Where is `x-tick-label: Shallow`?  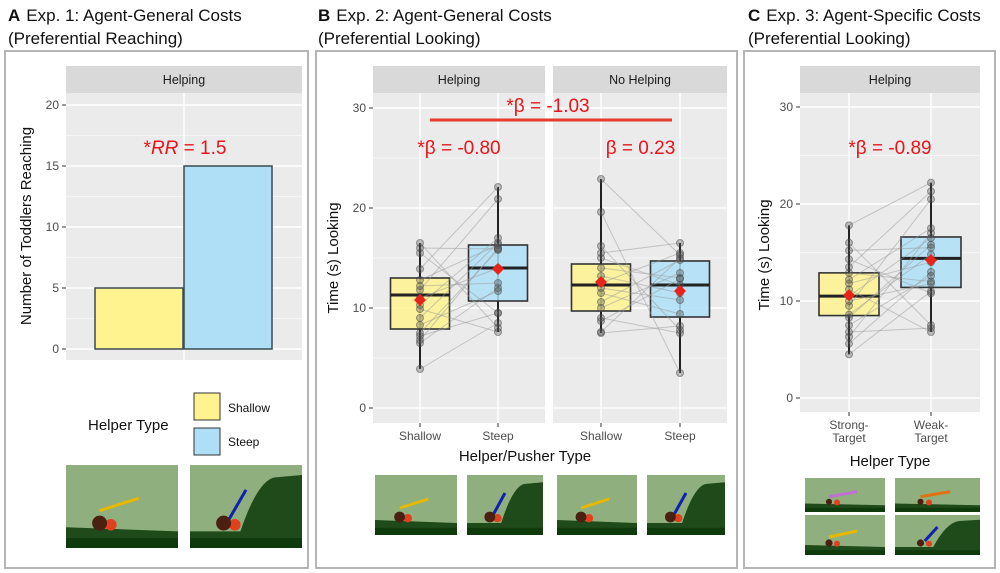
x-tick-label: Shallow is located at coordinates (601, 436).